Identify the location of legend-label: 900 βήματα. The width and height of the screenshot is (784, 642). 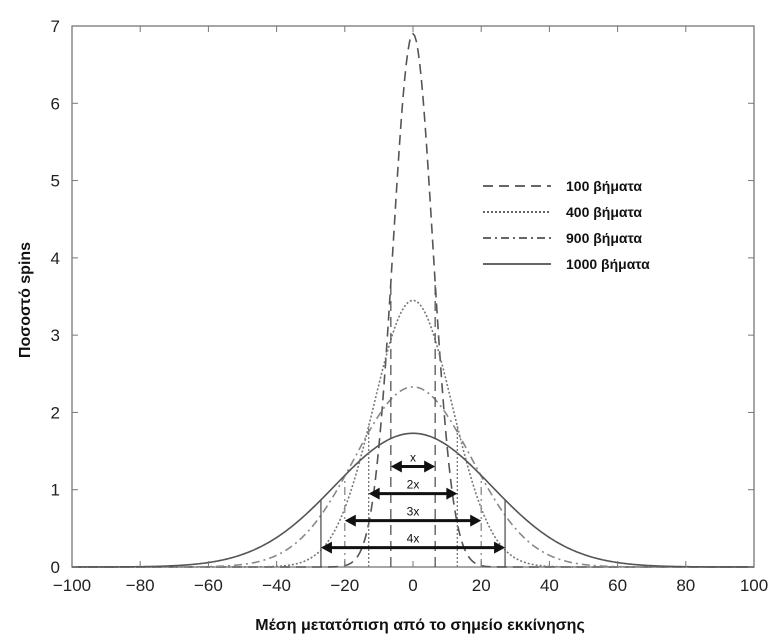
(604, 238).